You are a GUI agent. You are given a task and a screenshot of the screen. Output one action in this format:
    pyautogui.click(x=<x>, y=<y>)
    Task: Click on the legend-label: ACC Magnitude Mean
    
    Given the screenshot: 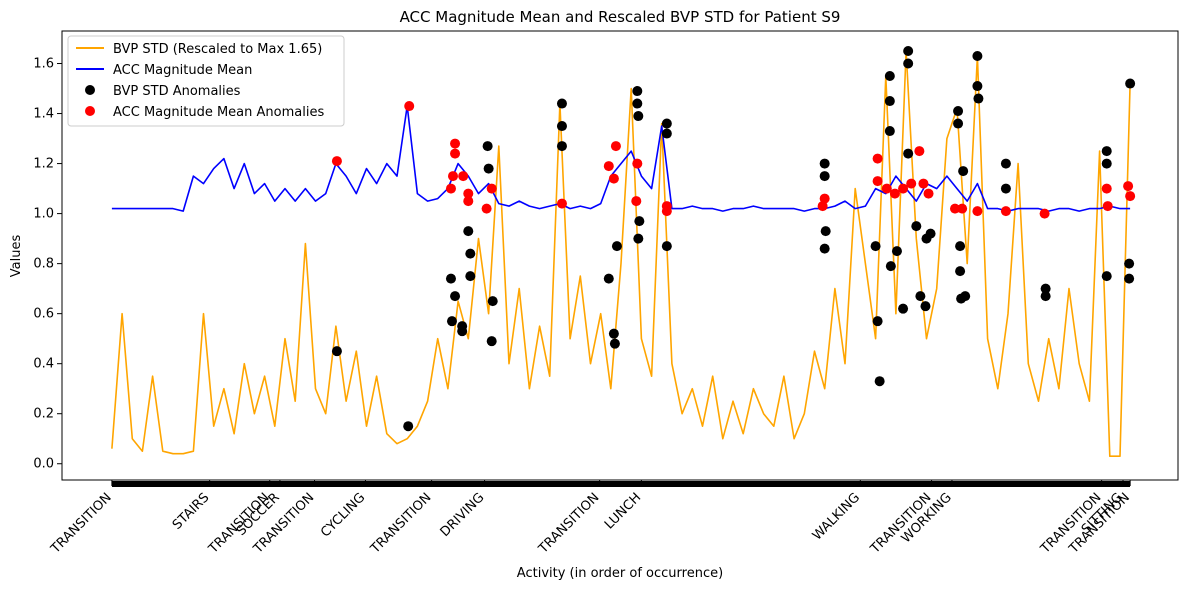 What is the action you would take?
    pyautogui.click(x=182, y=70)
    